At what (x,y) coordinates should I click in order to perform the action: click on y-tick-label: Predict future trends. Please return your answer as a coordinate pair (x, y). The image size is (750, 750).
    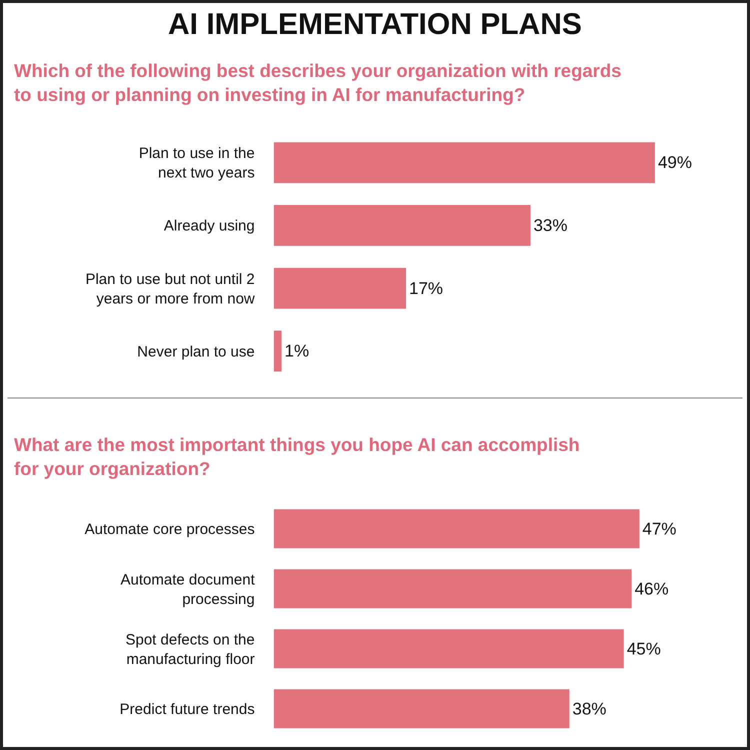
    Looking at the image, I should click on (187, 709).